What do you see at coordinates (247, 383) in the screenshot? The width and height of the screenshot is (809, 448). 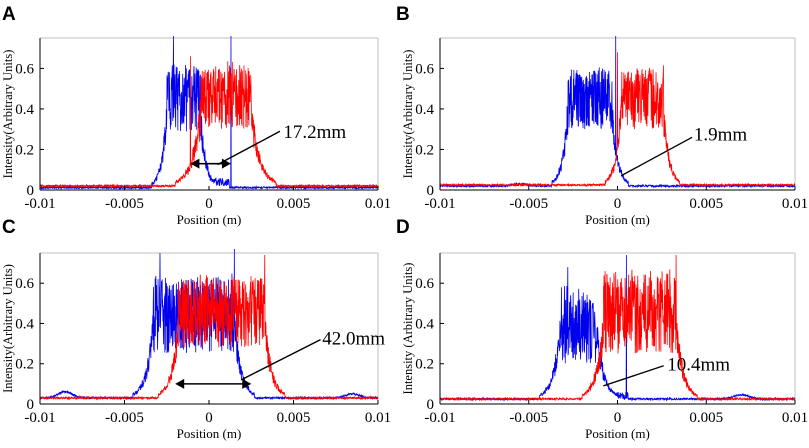 I see `width-arrow-head-right` at bounding box center [247, 383].